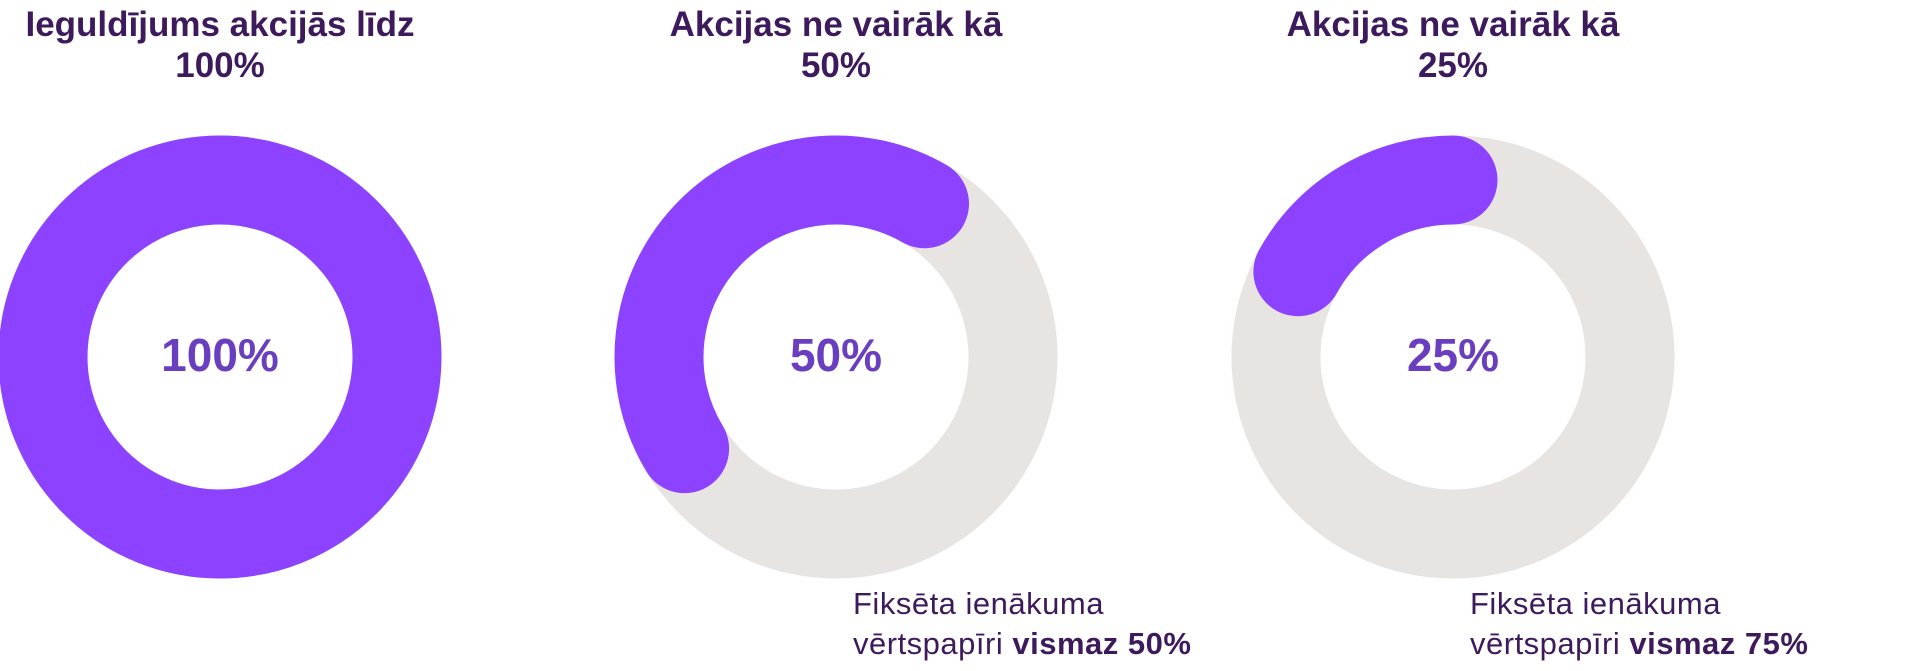 This screenshot has width=1920, height=671. Describe the element at coordinates (836, 45) in the screenshot. I see `chart-title: Akcijas ne vairāk kā 50%` at that location.